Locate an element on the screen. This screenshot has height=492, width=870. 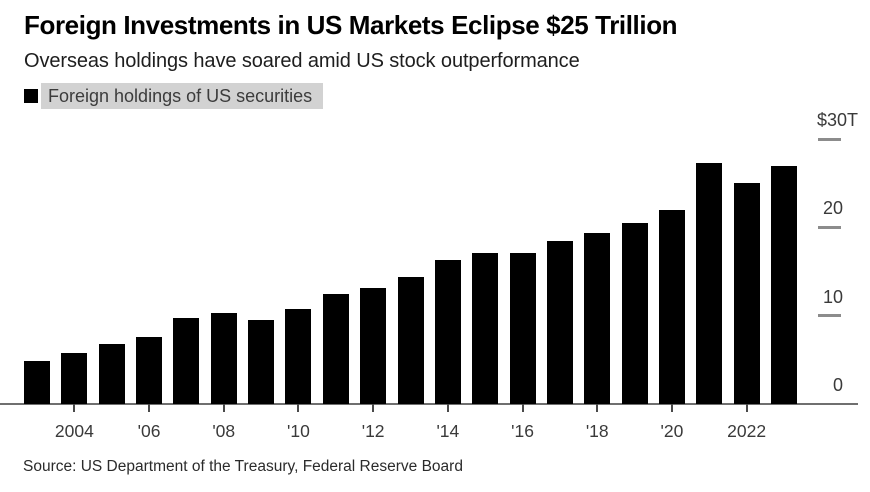
bar-2018 is located at coordinates (597, 318).